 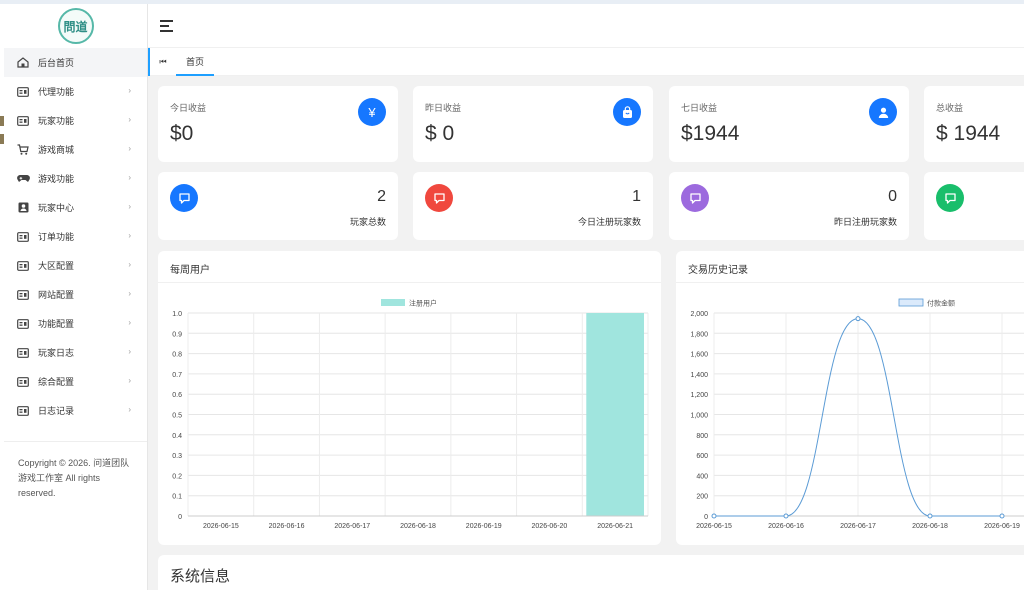 What do you see at coordinates (699, 355) in the screenshot?
I see `y-tick-label: 1,600` at bounding box center [699, 355].